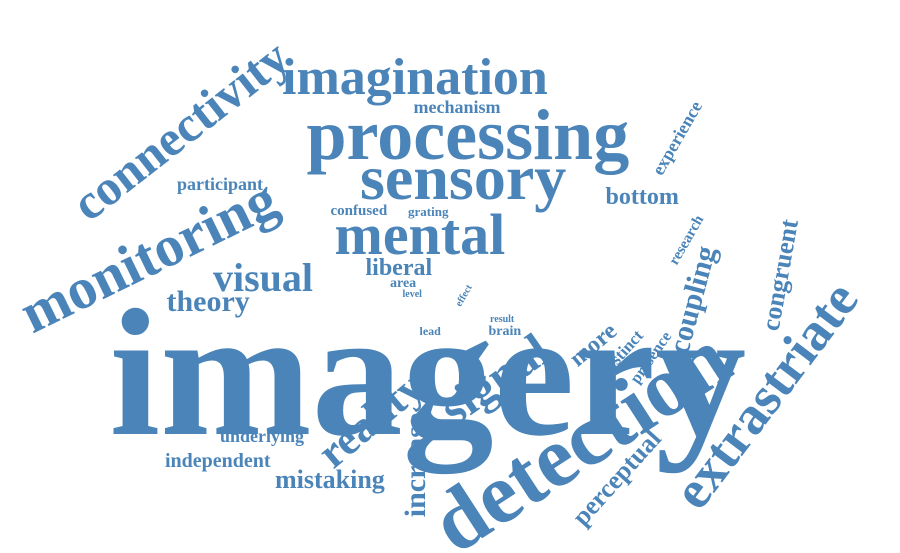 This screenshot has width=900, height=553. I want to click on word-independent: independent, so click(218, 461).